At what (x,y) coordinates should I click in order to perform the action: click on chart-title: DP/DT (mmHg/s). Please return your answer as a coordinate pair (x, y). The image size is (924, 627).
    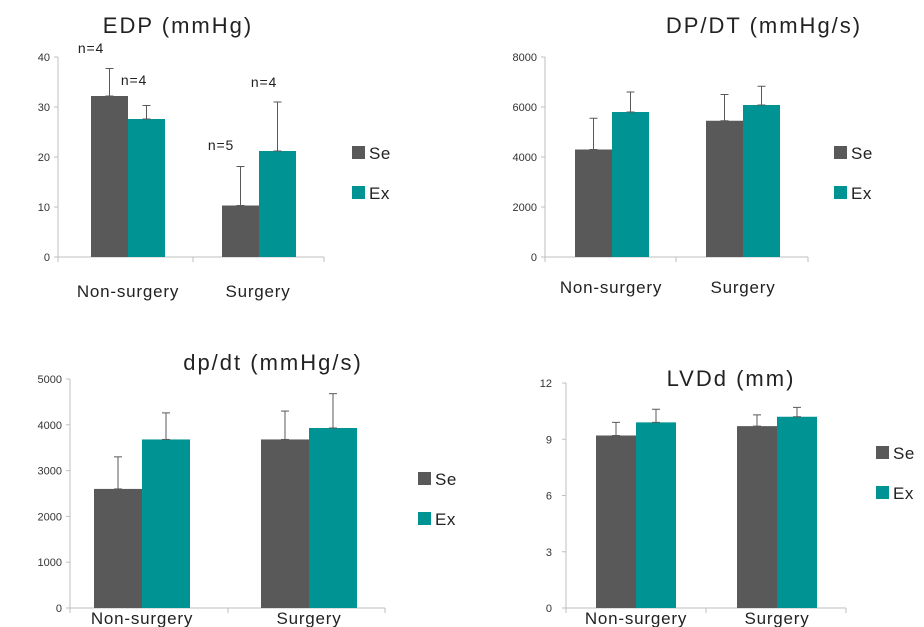
    Looking at the image, I should click on (764, 25).